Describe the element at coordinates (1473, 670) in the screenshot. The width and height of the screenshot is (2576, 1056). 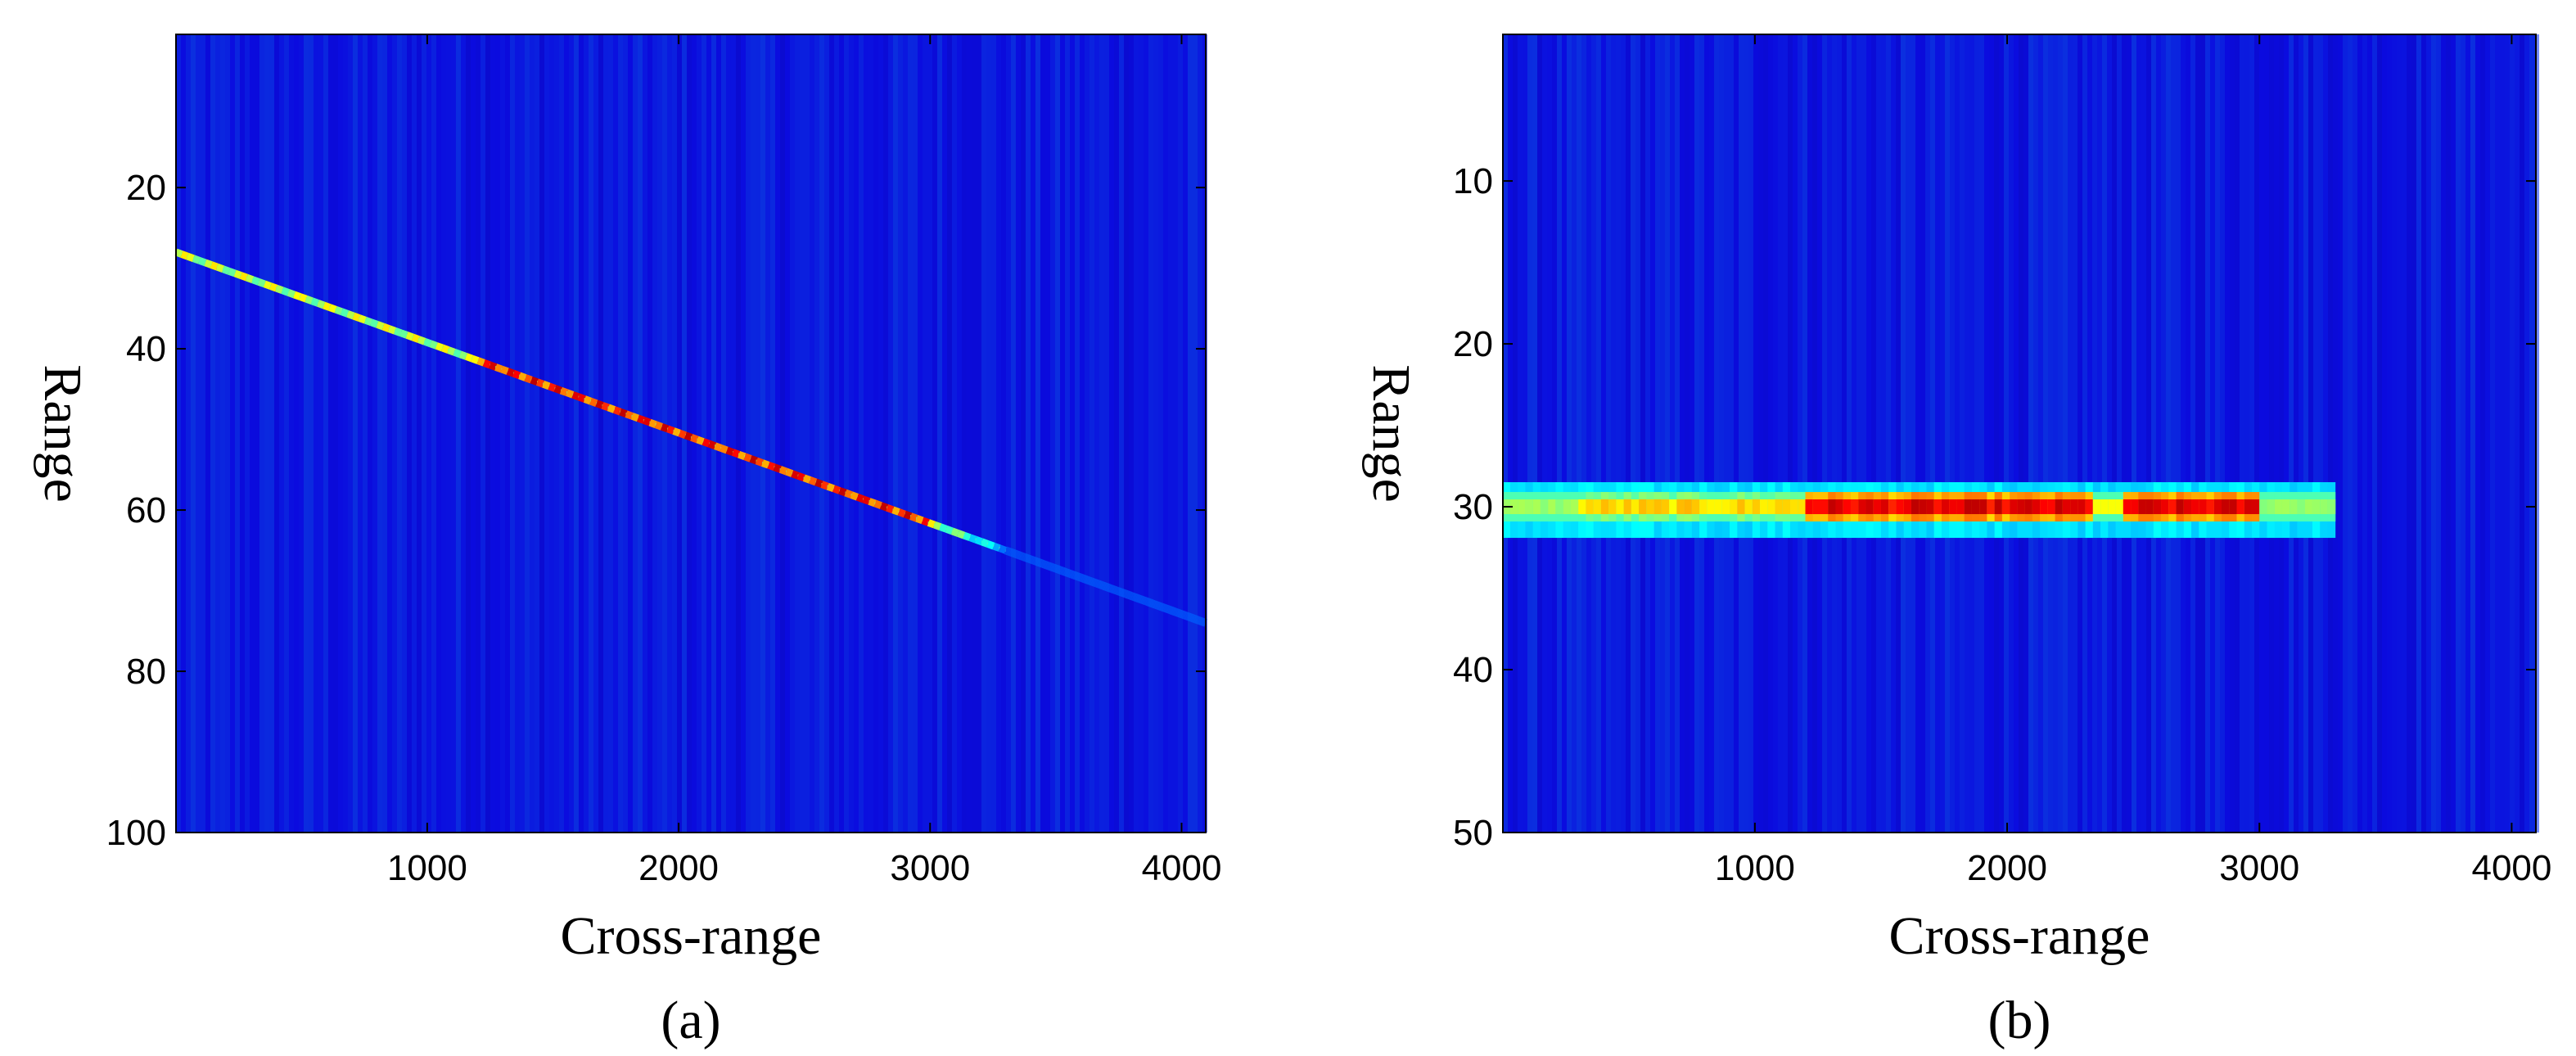
I see `y-tick-label: 40` at that location.